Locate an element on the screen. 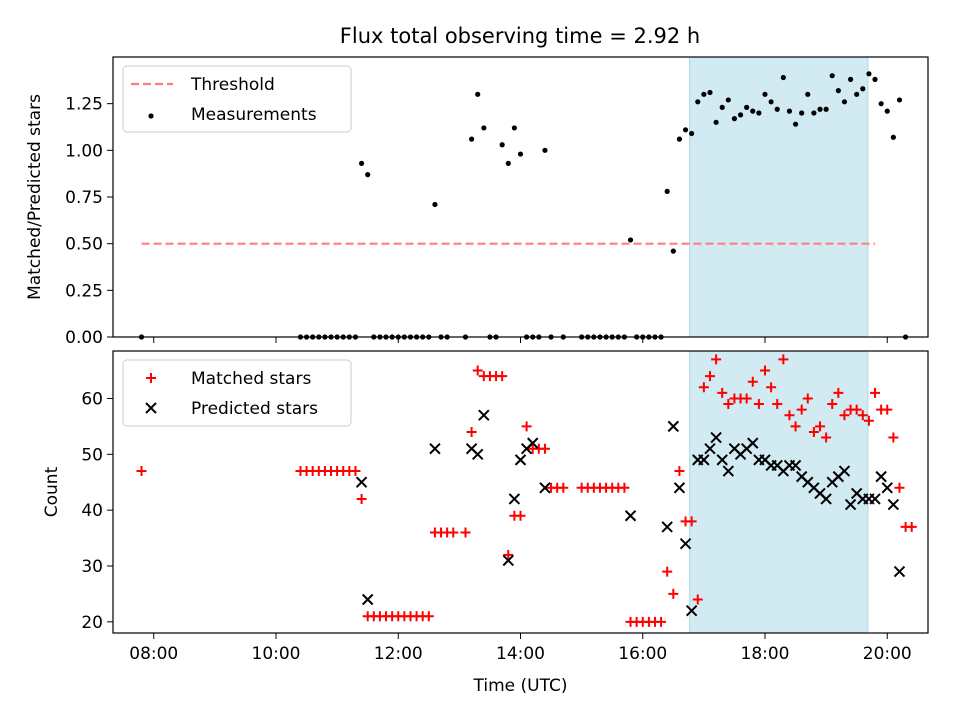 The width and height of the screenshot is (960, 724). x-tick-label: 16:00 is located at coordinates (642, 654).